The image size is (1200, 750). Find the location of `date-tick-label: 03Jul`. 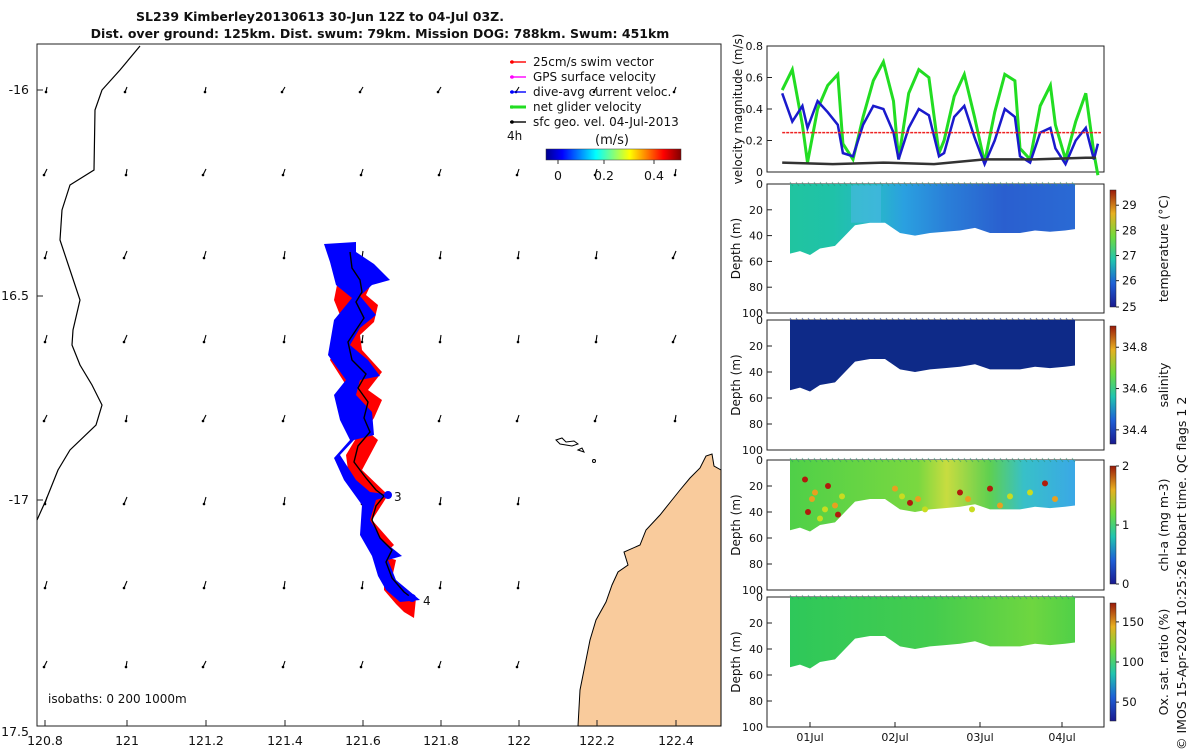

date-tick-label: 03Jul is located at coordinates (979, 737).